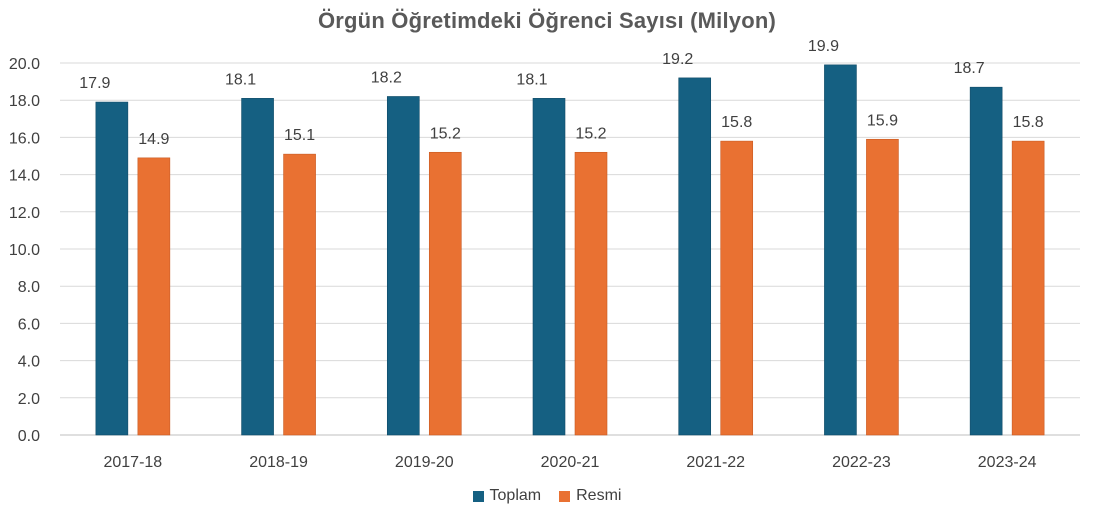  I want to click on legend-swatch-toplam, so click(478, 496).